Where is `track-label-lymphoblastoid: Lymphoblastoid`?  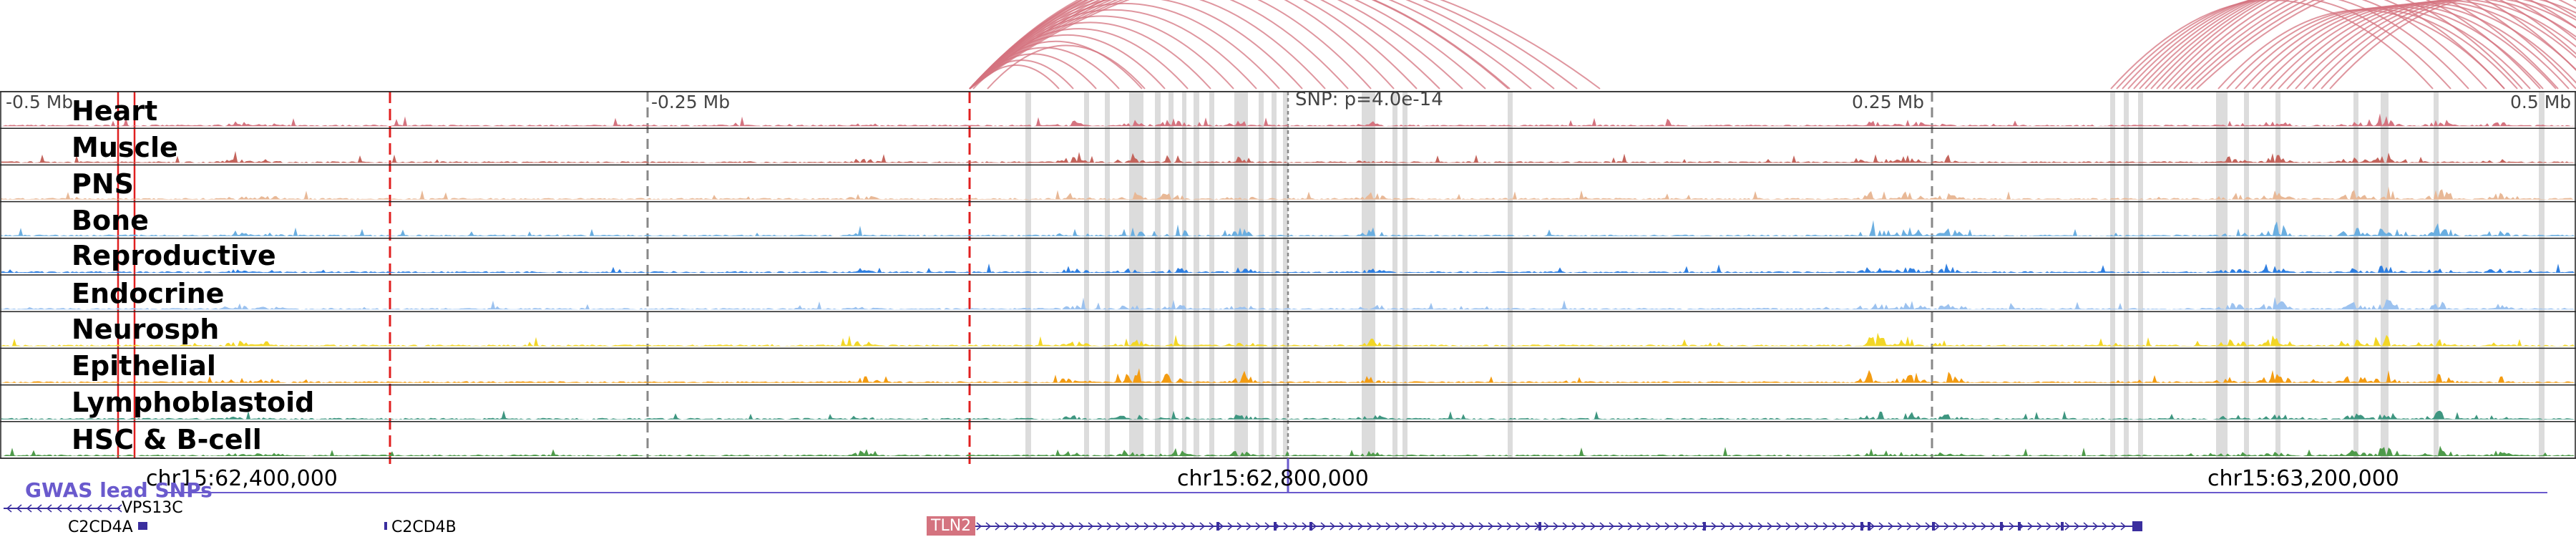
track-label-lymphoblastoid: Lymphoblastoid is located at coordinates (193, 402).